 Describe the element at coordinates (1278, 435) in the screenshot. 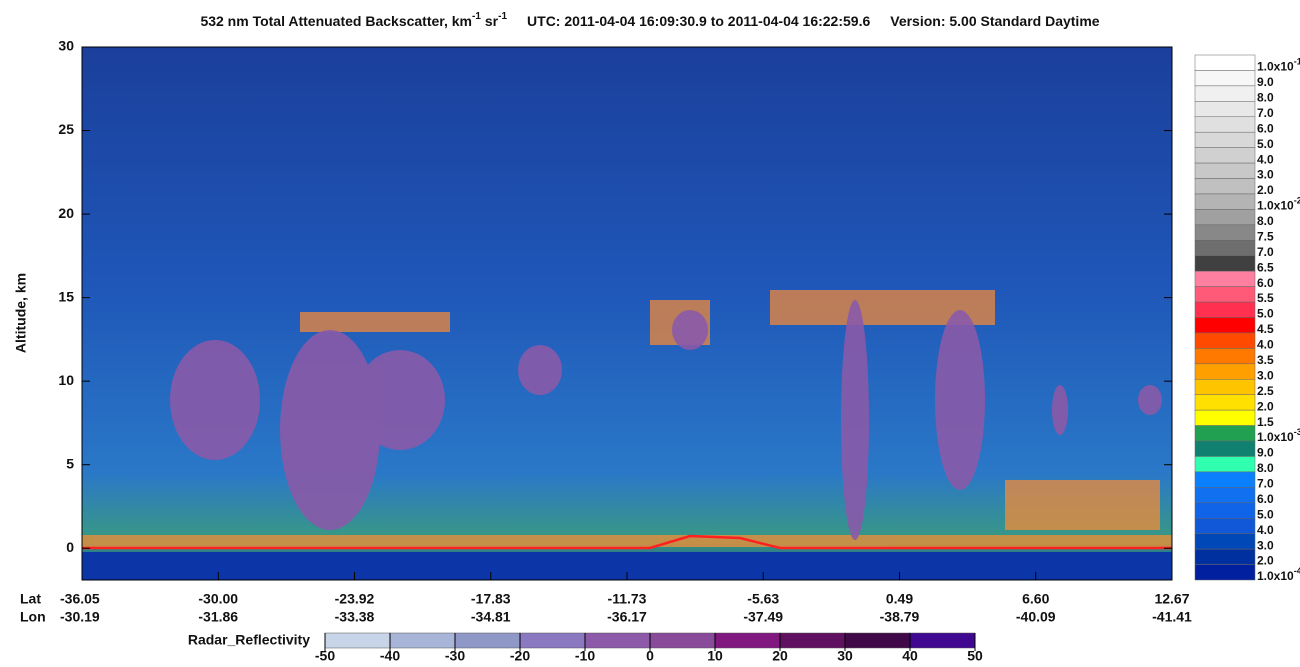

I see `colorbar-label: 1.0x10⁻³` at that location.